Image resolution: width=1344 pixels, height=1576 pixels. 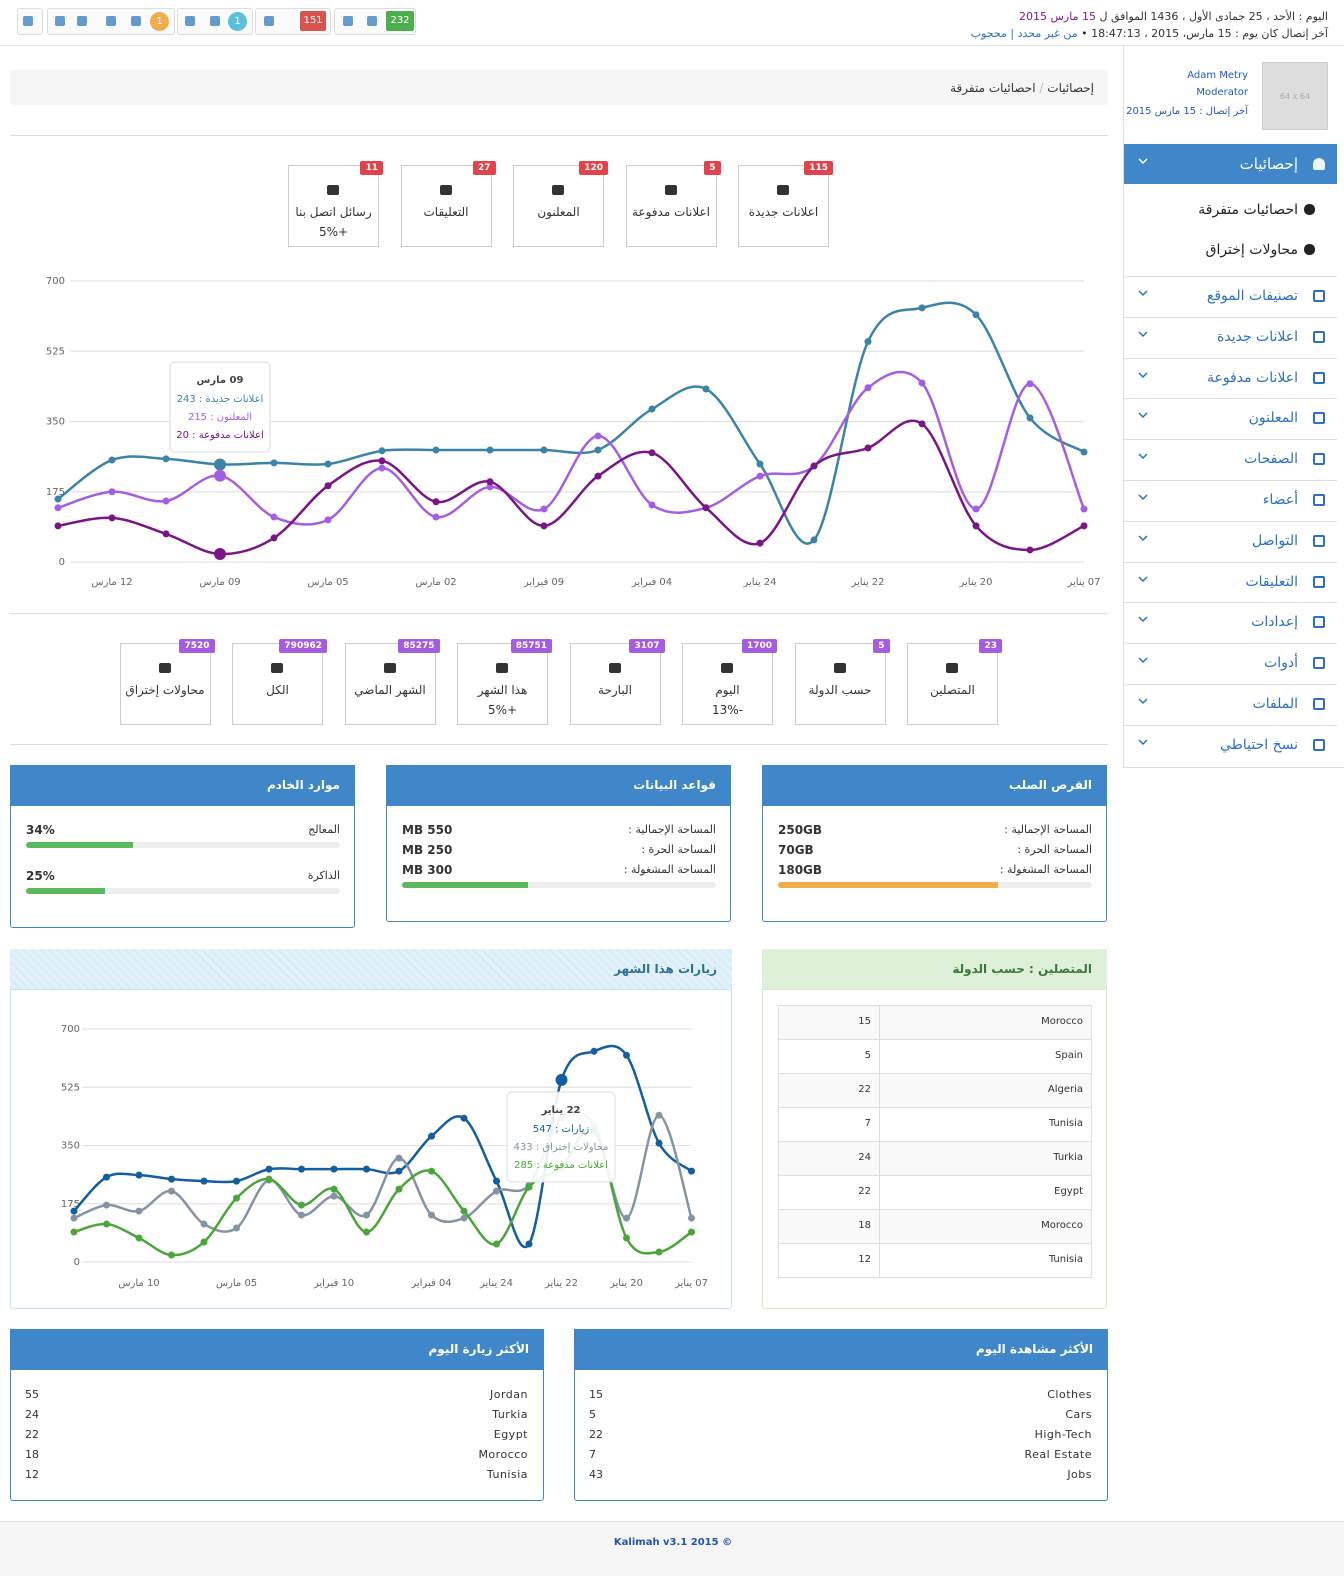 What do you see at coordinates (484, 168) in the screenshot?
I see `stat-badge: 27` at bounding box center [484, 168].